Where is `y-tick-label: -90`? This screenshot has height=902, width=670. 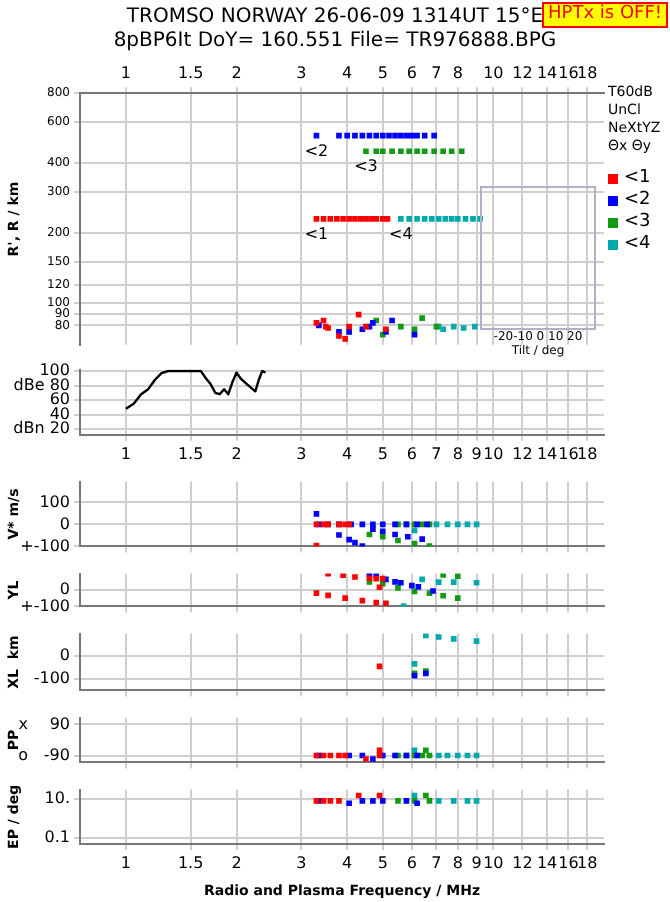 y-tick-label: -90 is located at coordinates (56, 754).